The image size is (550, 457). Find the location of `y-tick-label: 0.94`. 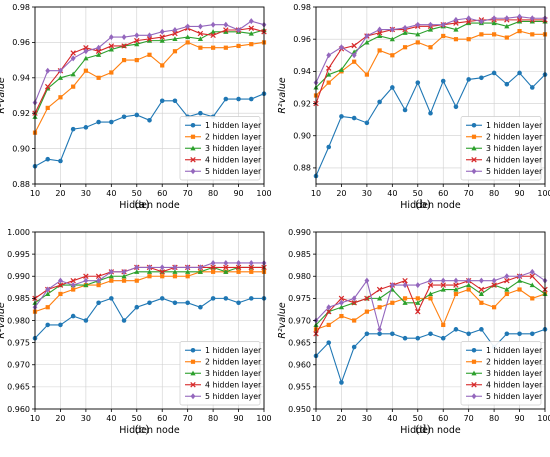

y-tick-label: 0.94 is located at coordinates (21, 78).